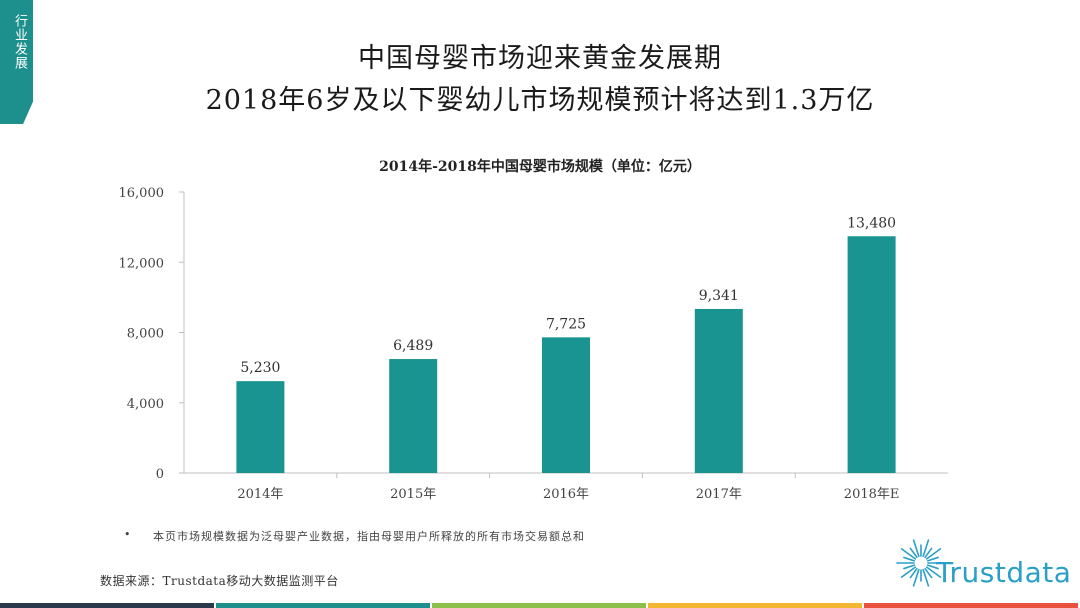  What do you see at coordinates (145, 404) in the screenshot?
I see `y-tick-label: 4,000` at bounding box center [145, 404].